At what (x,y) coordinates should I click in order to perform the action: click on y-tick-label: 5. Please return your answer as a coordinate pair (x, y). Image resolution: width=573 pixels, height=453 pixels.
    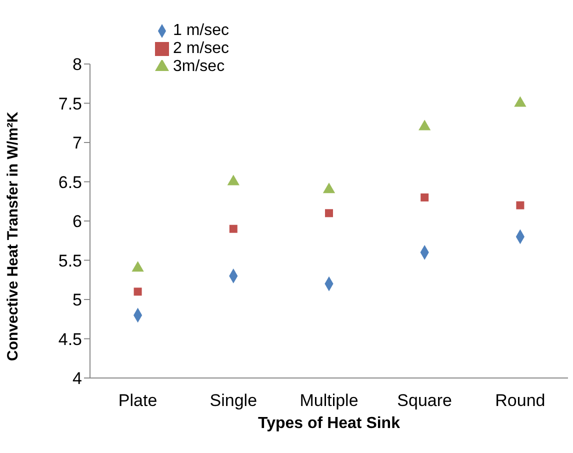
    Looking at the image, I should click on (77, 300).